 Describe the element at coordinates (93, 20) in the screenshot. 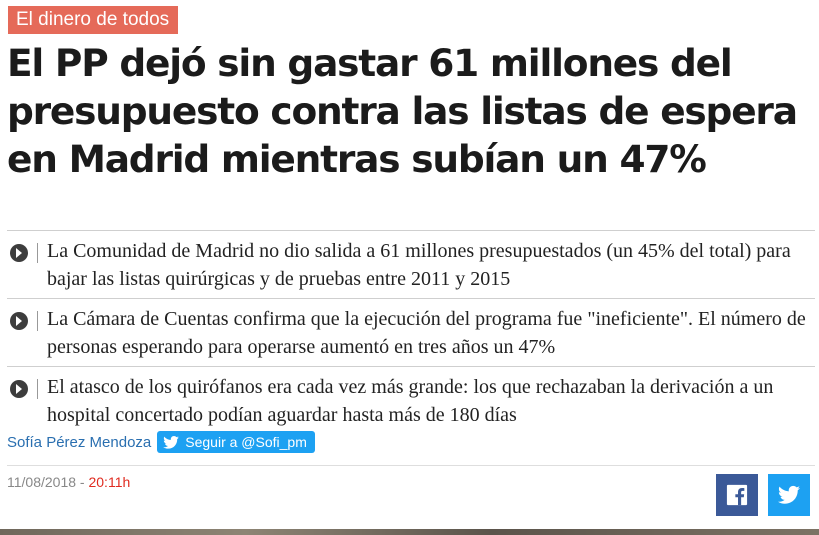

I see `section-tag: El dinero de todos` at that location.